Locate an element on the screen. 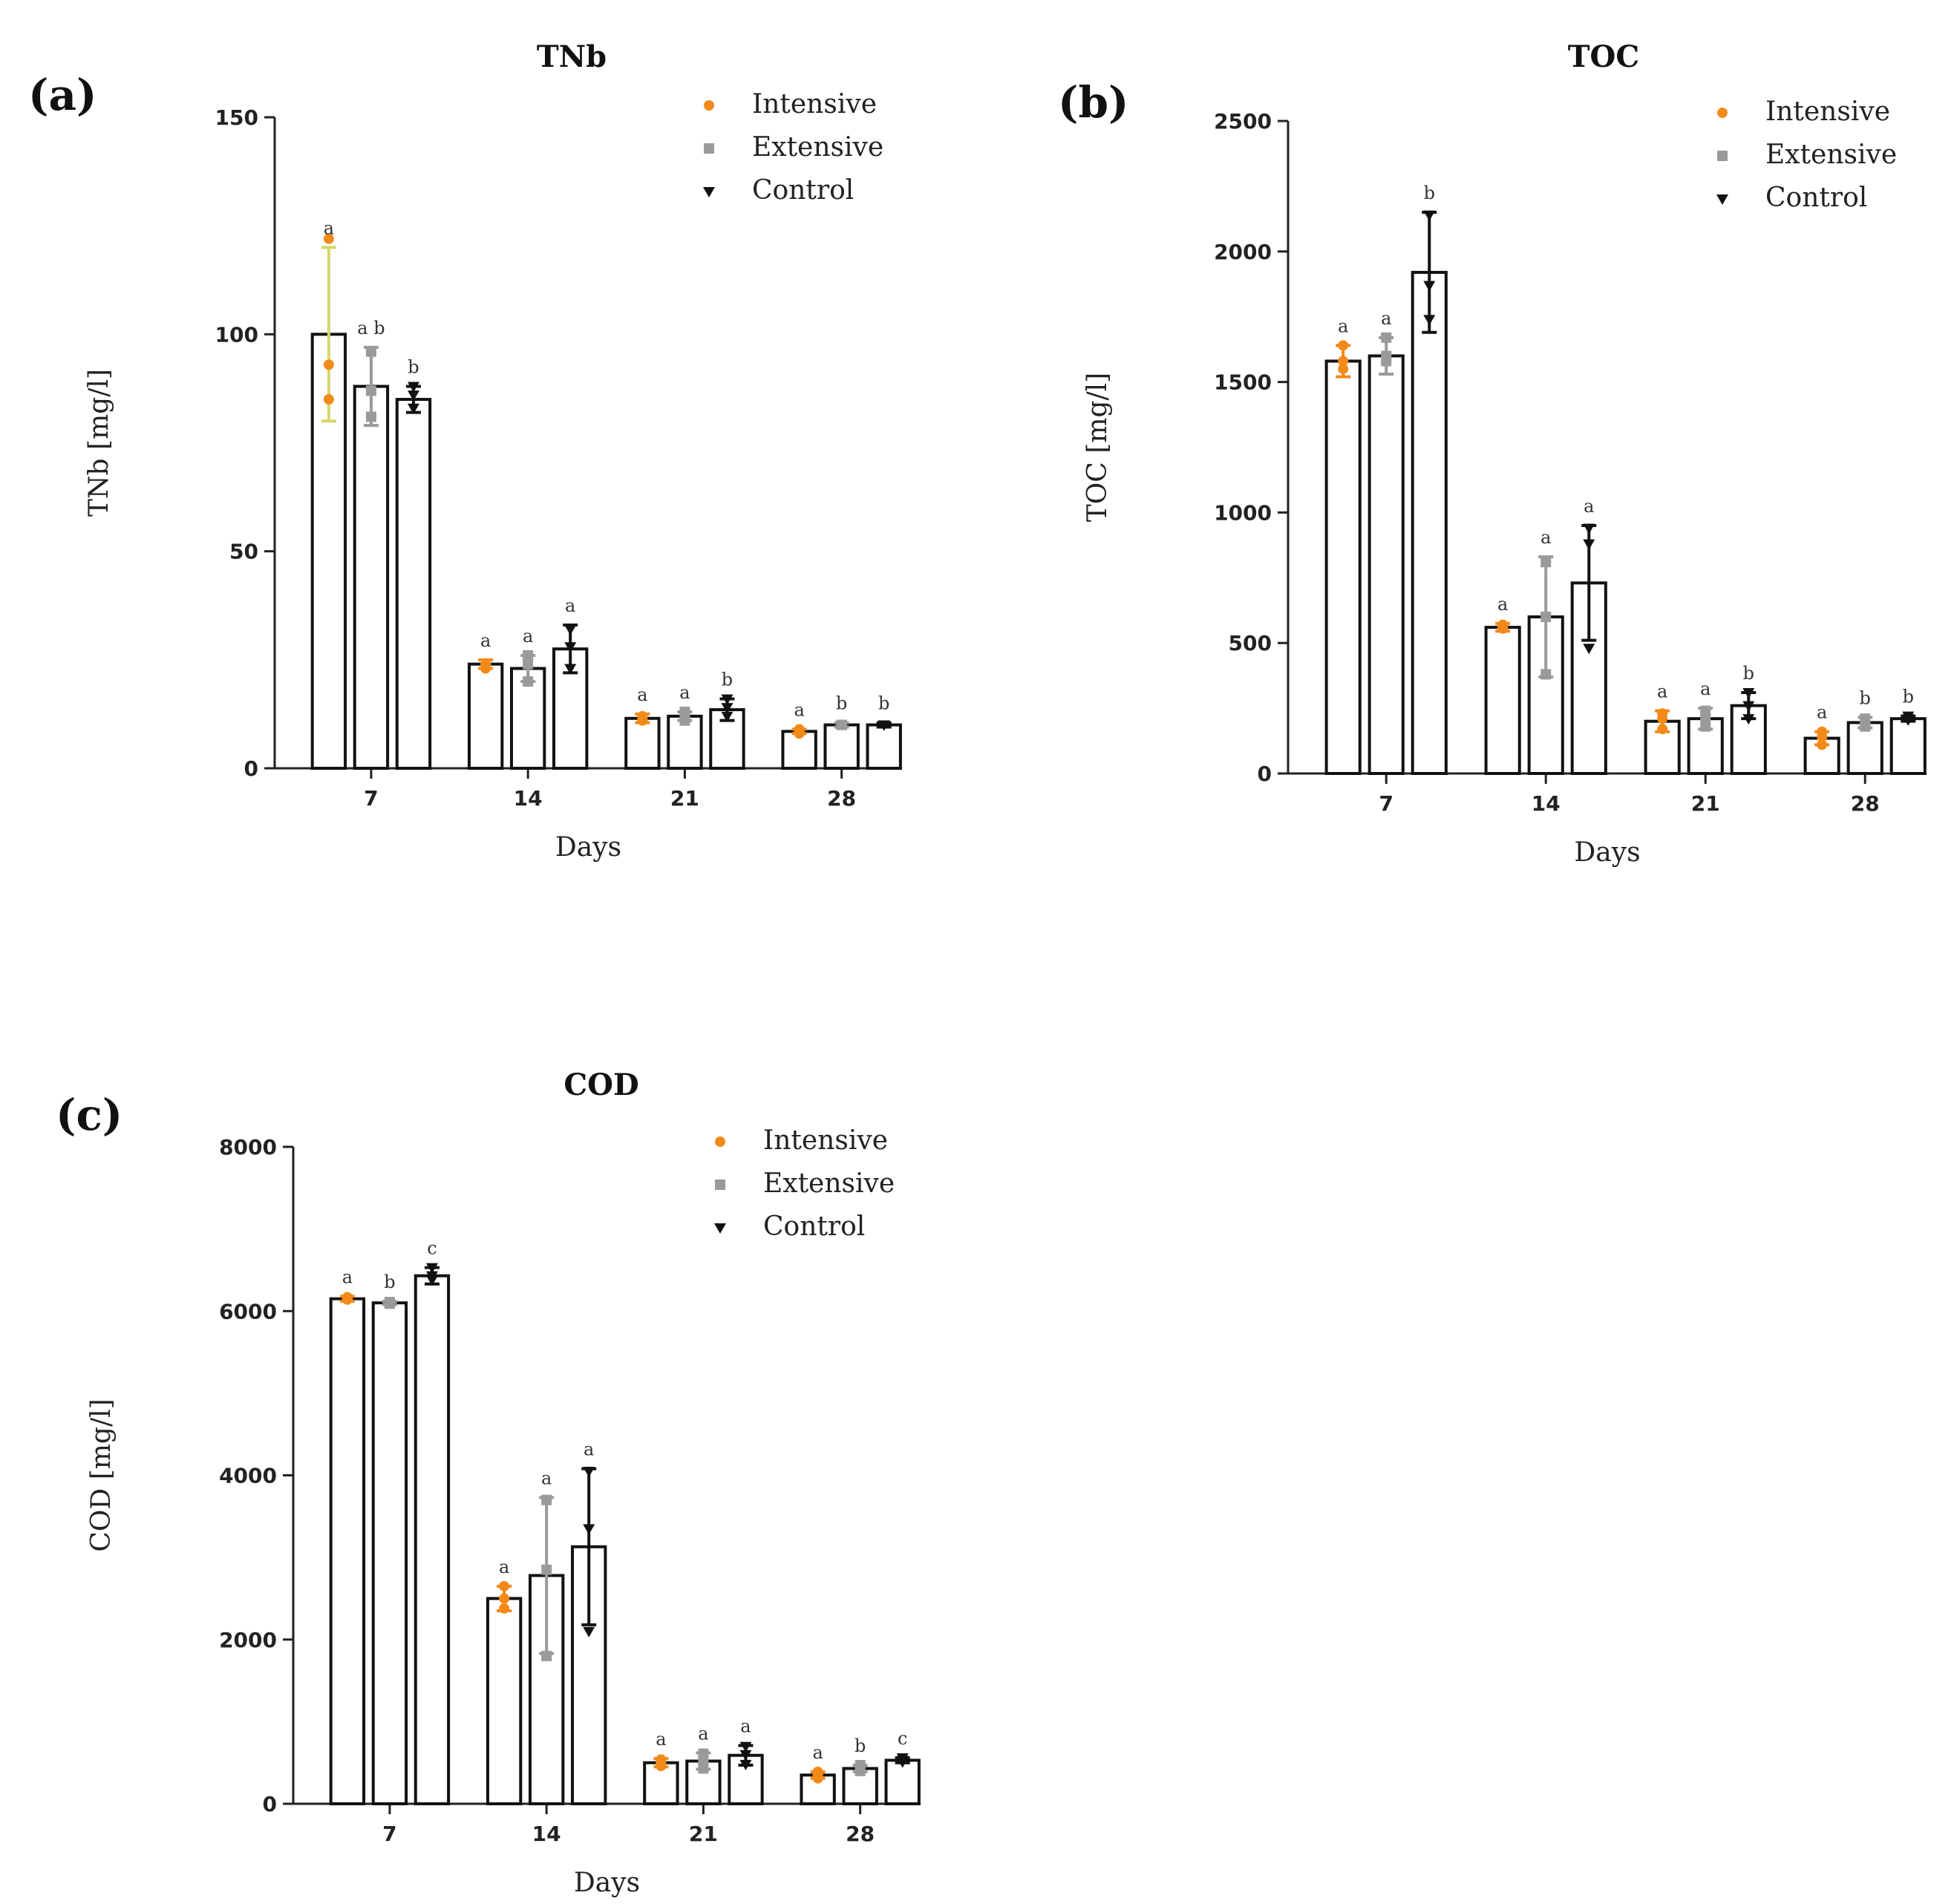 Image resolution: width=1954 pixels, height=1904 pixels. y-tick-label: 150 is located at coordinates (236, 117).